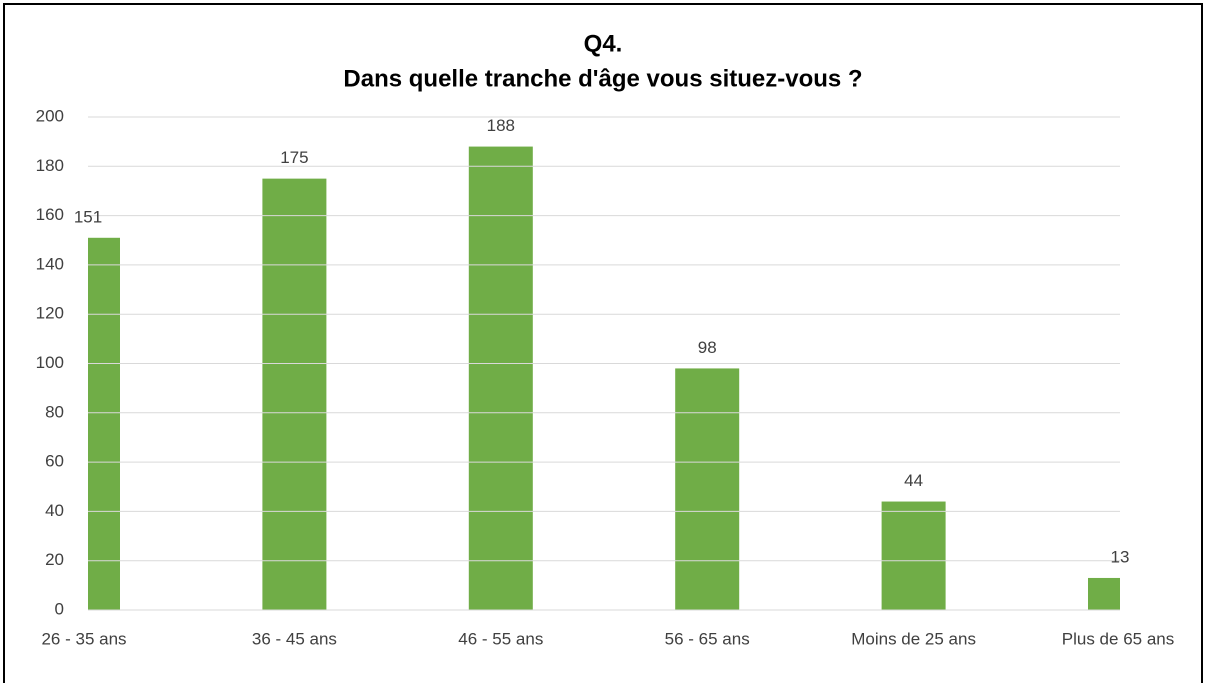 This screenshot has width=1206, height=683. What do you see at coordinates (603, 43) in the screenshot?
I see `chart-title: Q4.` at bounding box center [603, 43].